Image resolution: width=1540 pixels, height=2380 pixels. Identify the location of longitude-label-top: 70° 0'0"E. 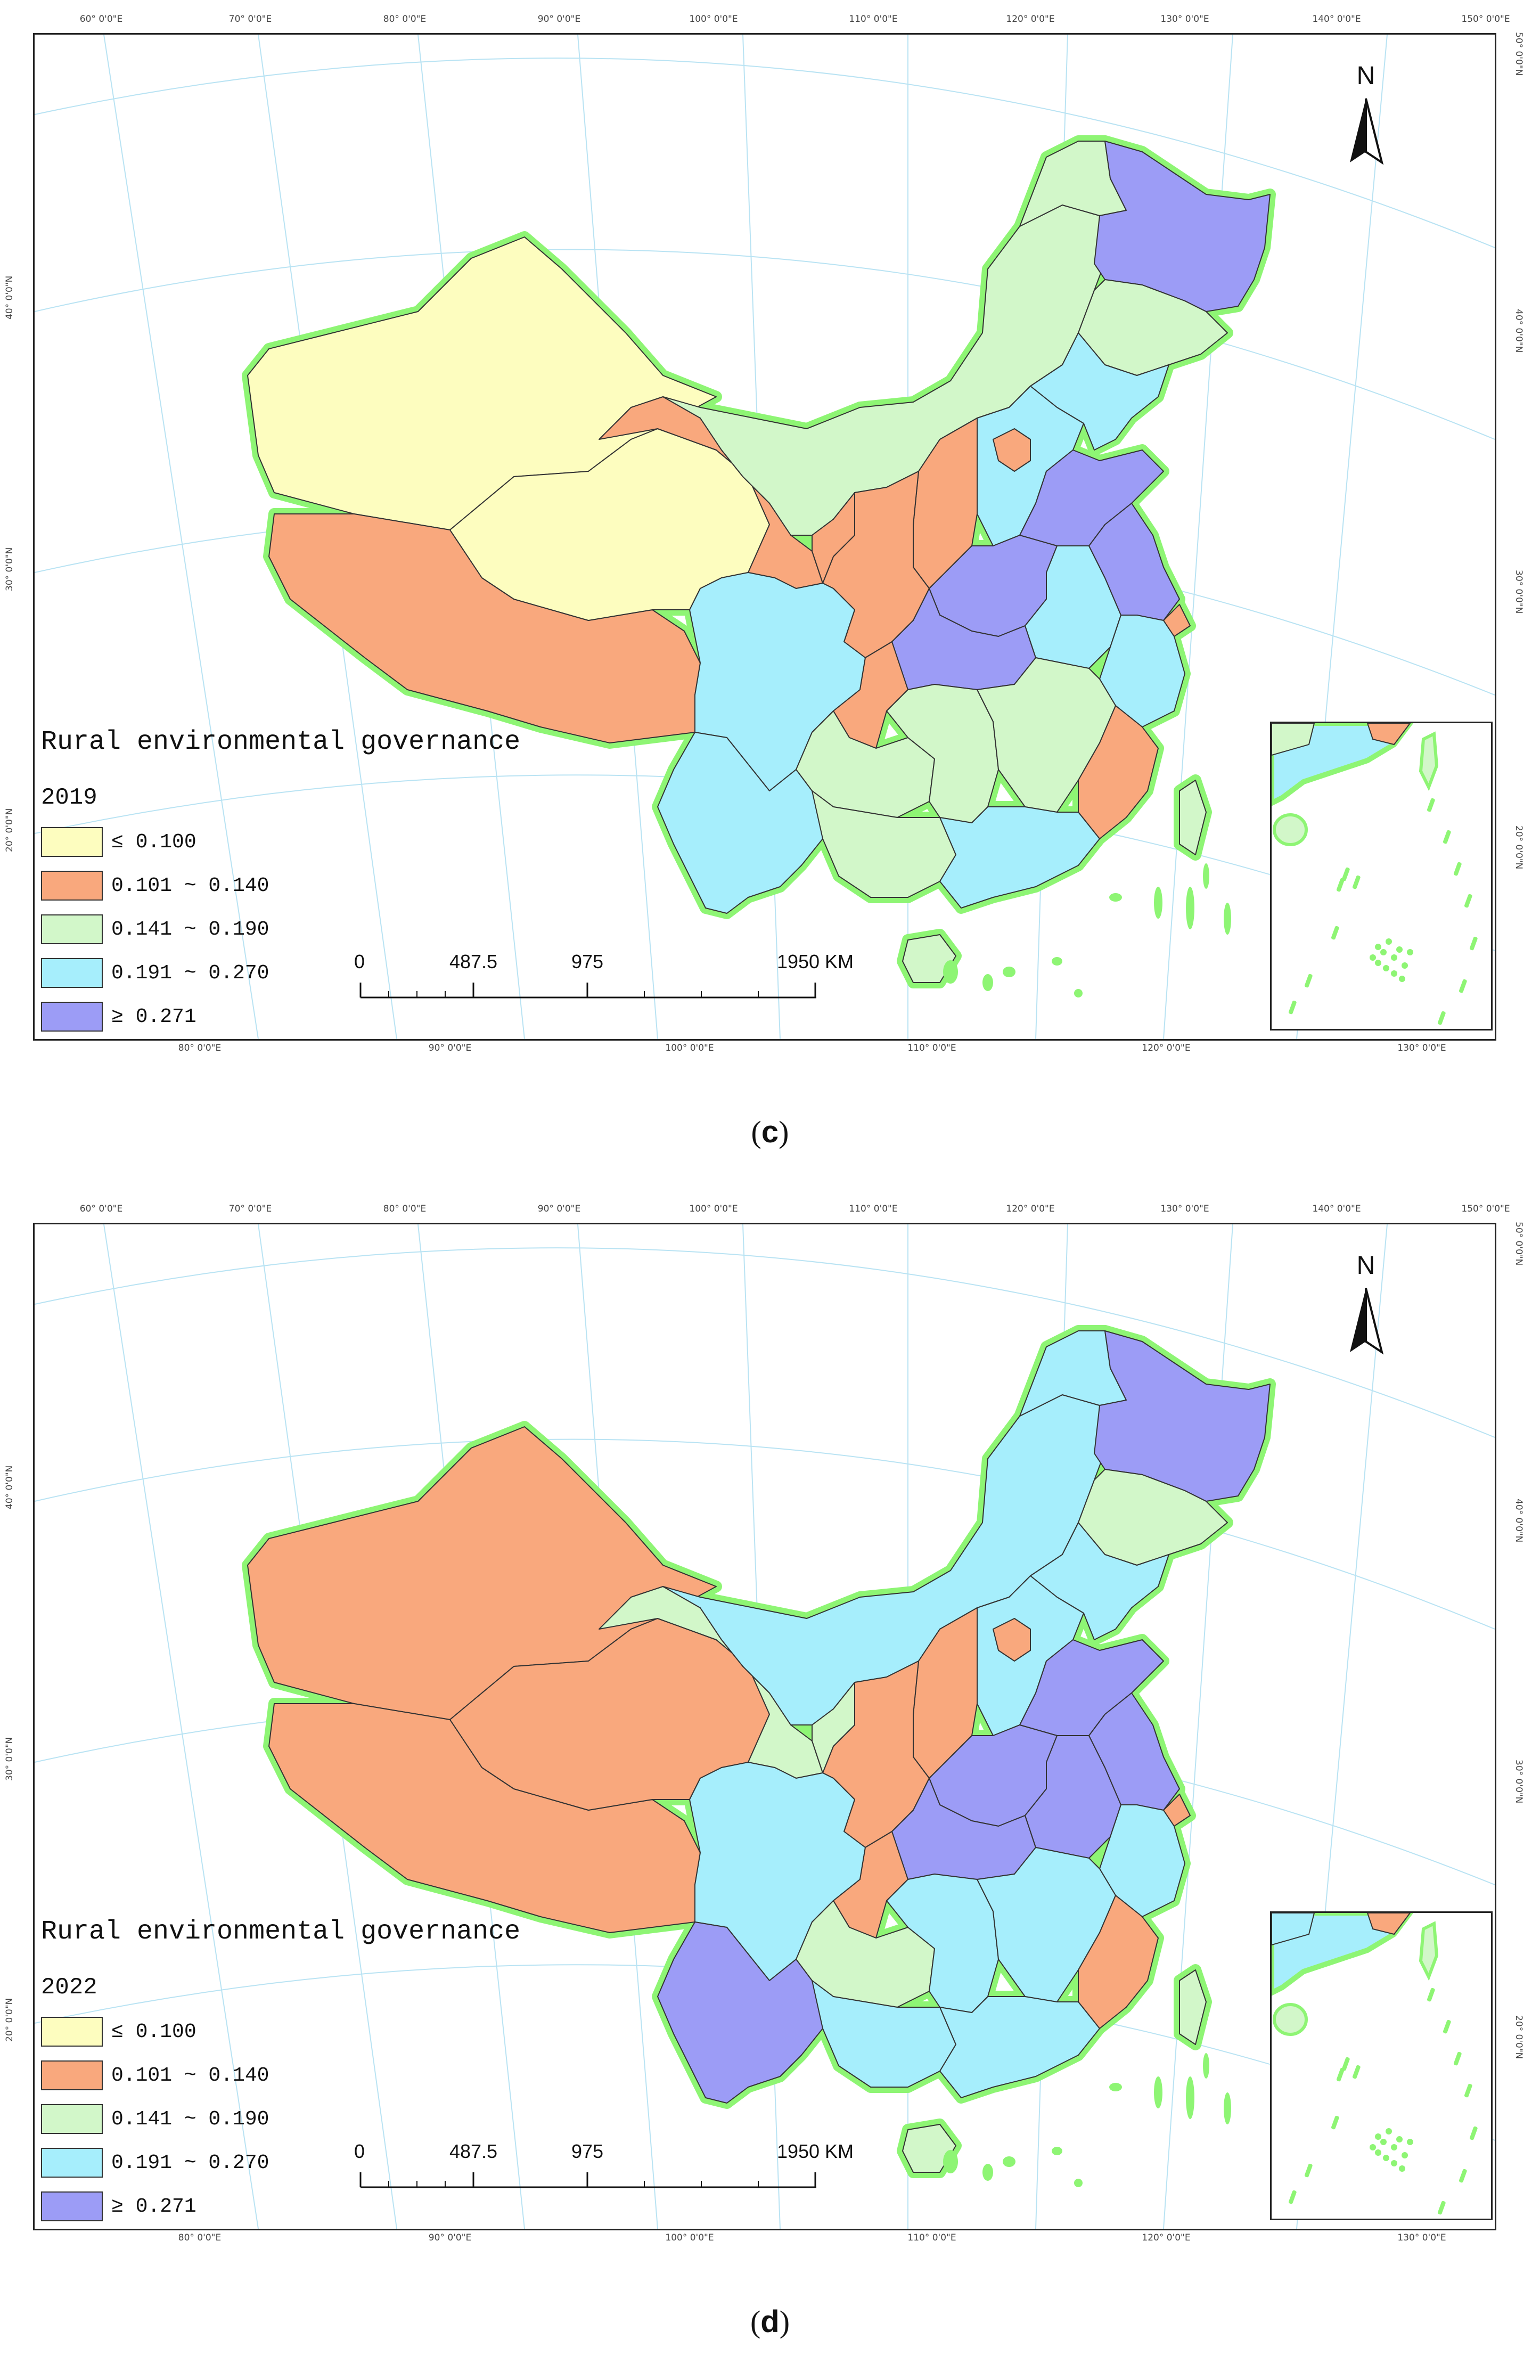
(250, 1209).